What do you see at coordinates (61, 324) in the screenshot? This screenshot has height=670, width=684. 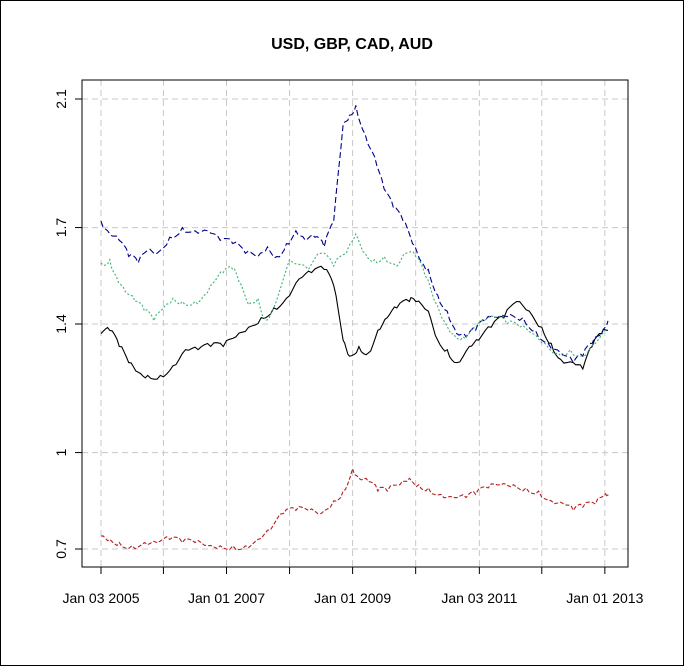 I see `y-tick-label: 1.4` at bounding box center [61, 324].